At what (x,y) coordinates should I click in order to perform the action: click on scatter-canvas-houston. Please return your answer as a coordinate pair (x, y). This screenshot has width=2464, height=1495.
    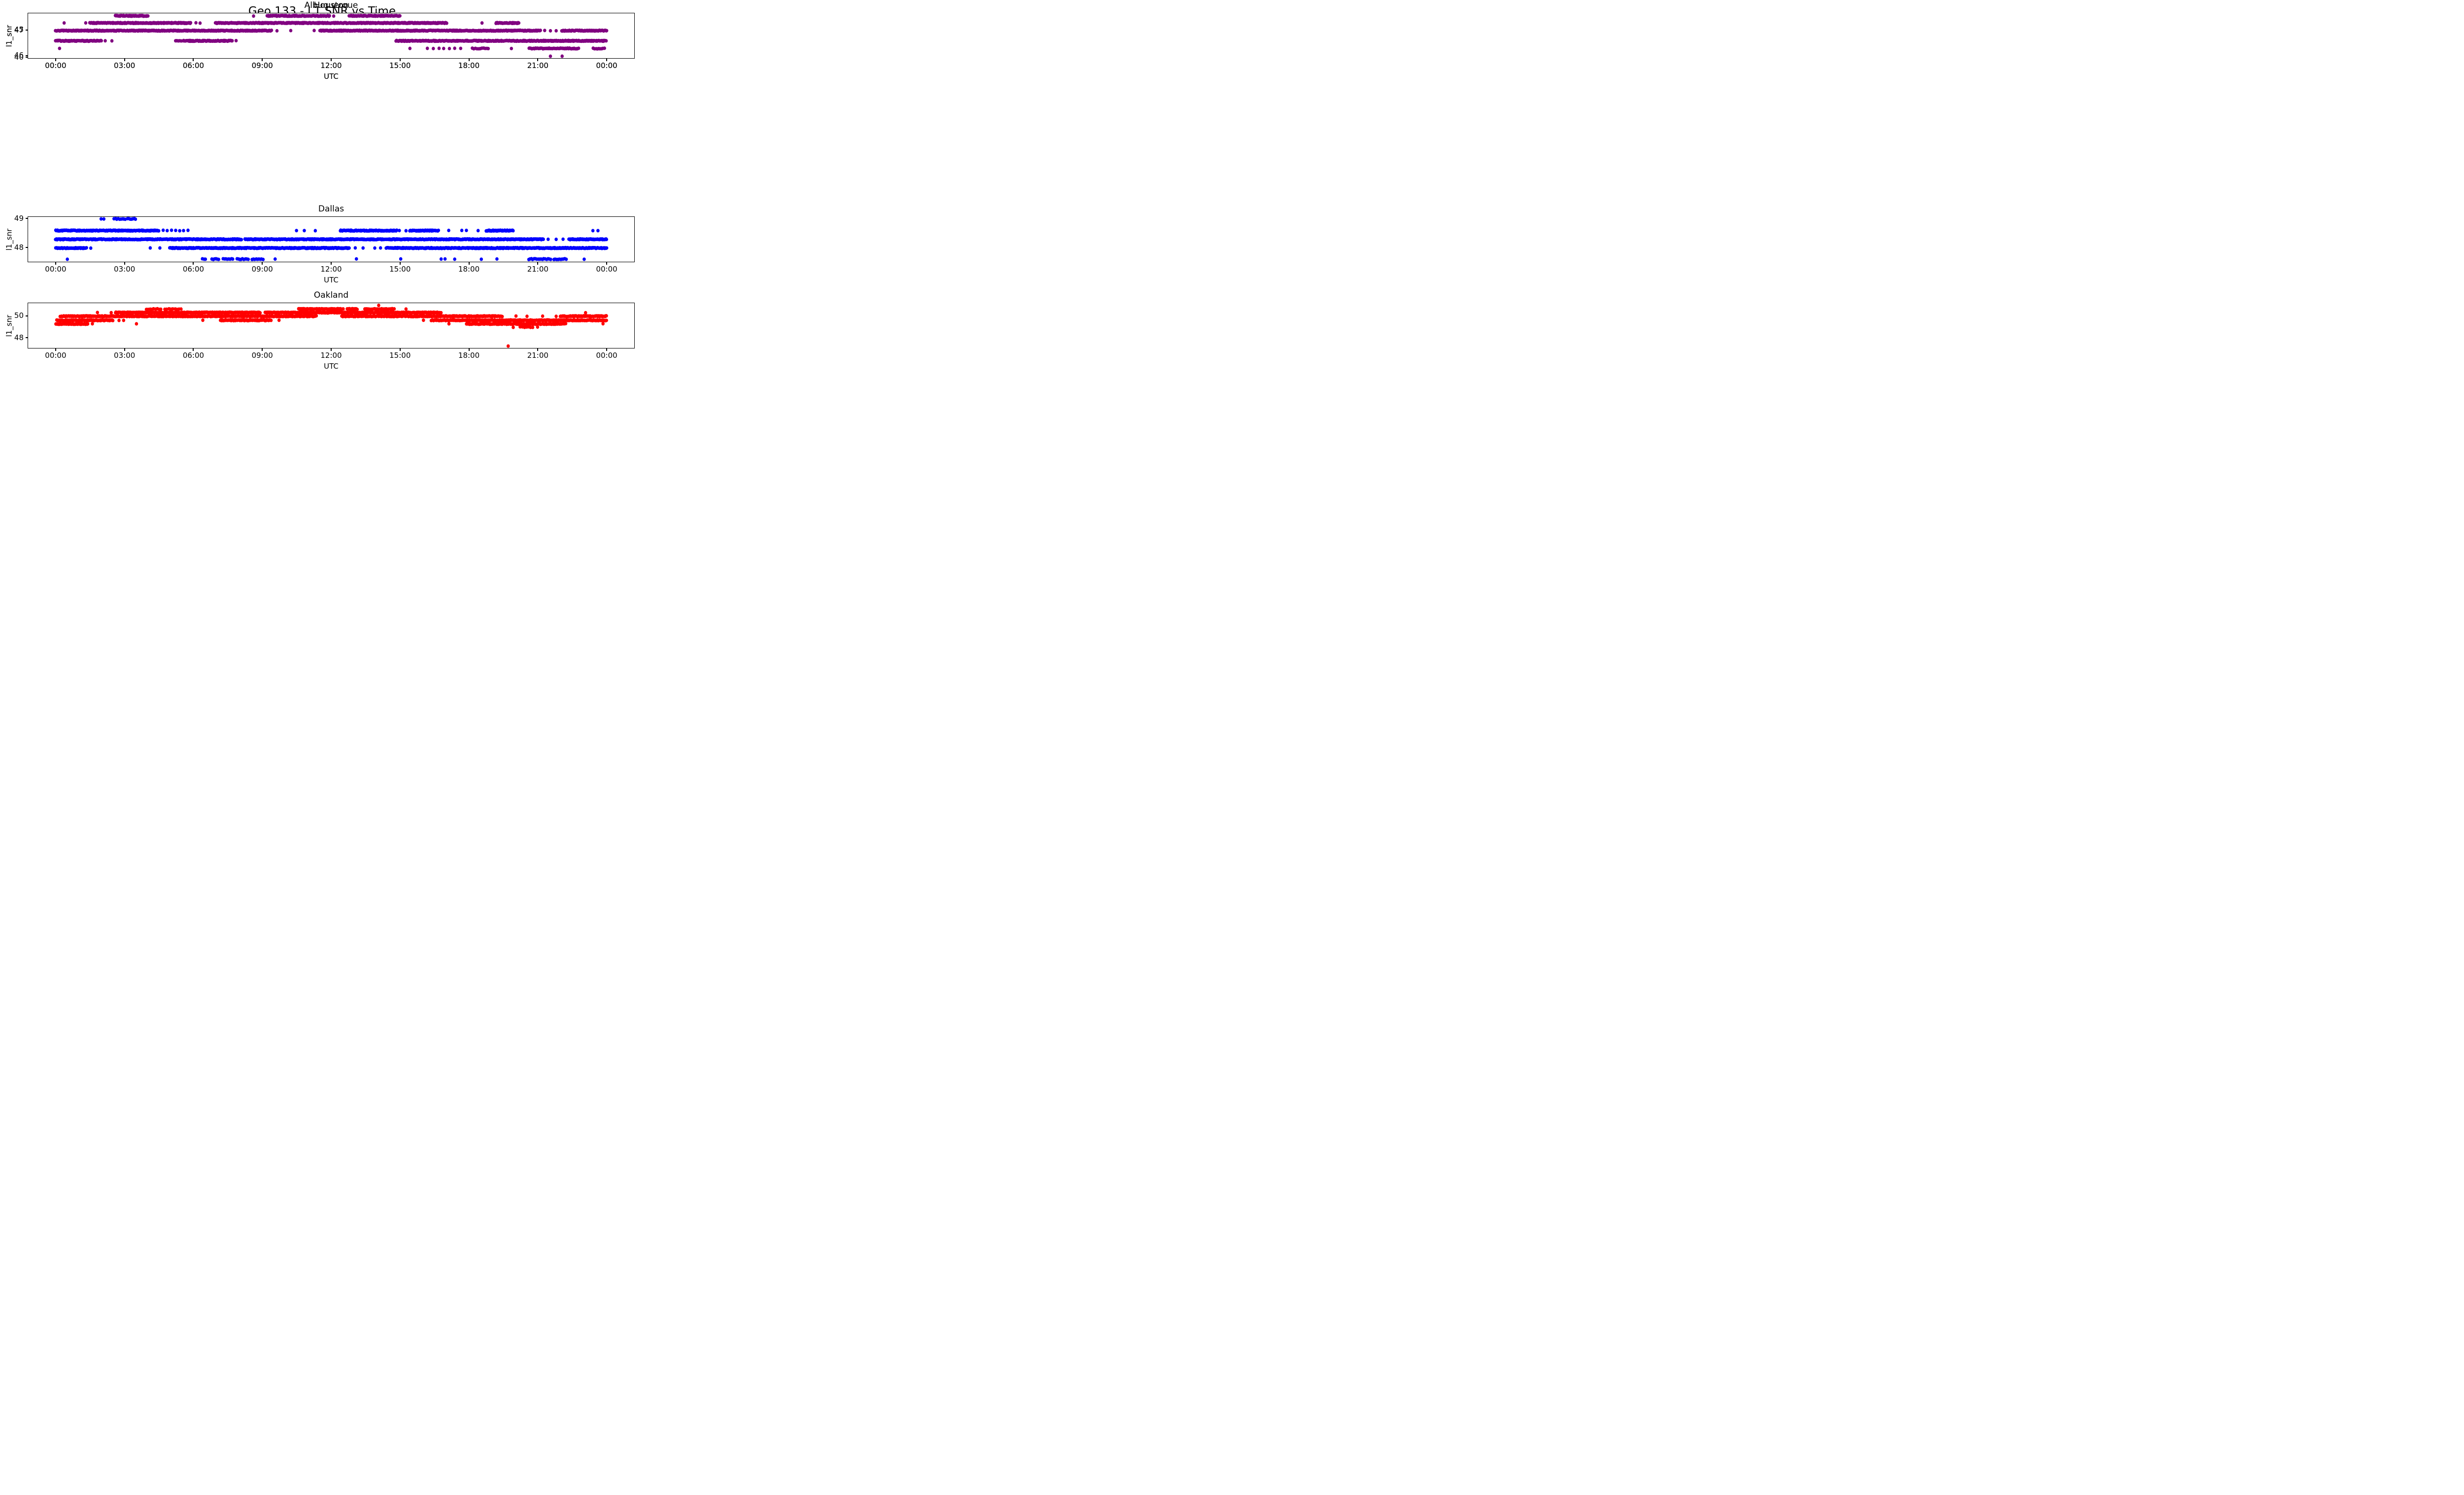
    Looking at the image, I should click on (331, 35).